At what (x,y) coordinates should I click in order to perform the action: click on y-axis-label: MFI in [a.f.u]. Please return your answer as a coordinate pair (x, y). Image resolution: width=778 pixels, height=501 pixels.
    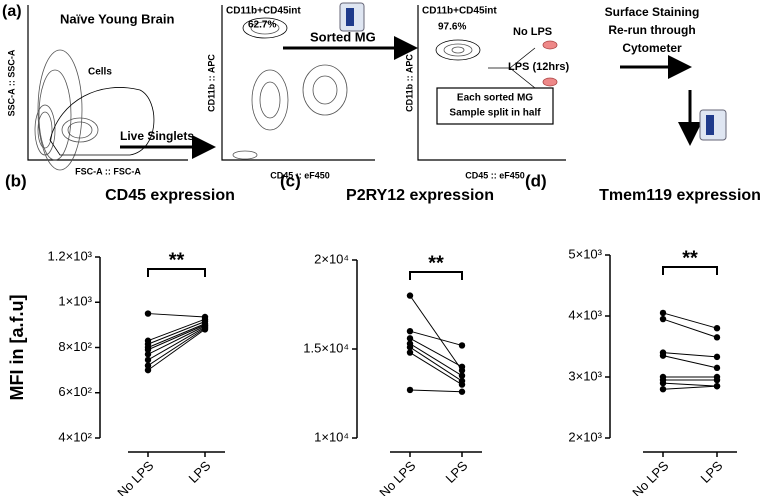
    Looking at the image, I should click on (17, 348).